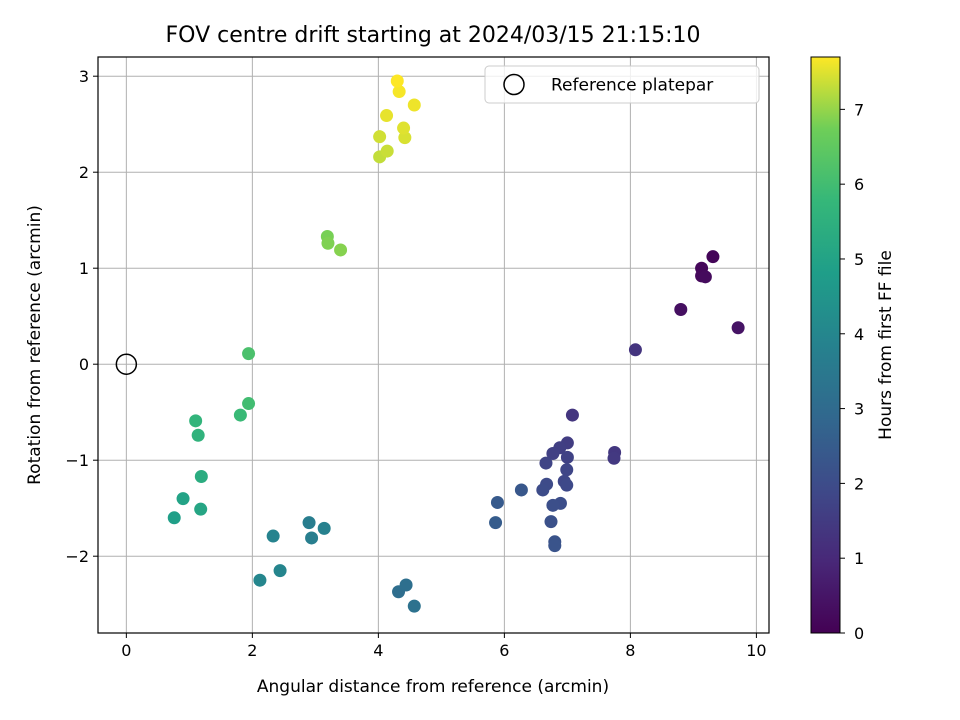 The height and width of the screenshot is (720, 960). I want to click on colorbar-tick-label: 3, so click(859, 409).